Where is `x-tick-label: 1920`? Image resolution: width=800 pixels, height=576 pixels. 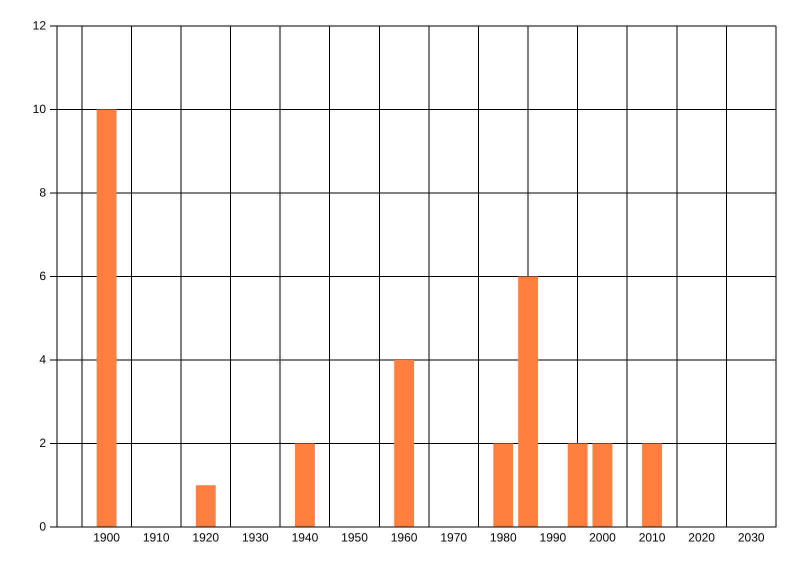
x-tick-label: 1920 is located at coordinates (206, 537).